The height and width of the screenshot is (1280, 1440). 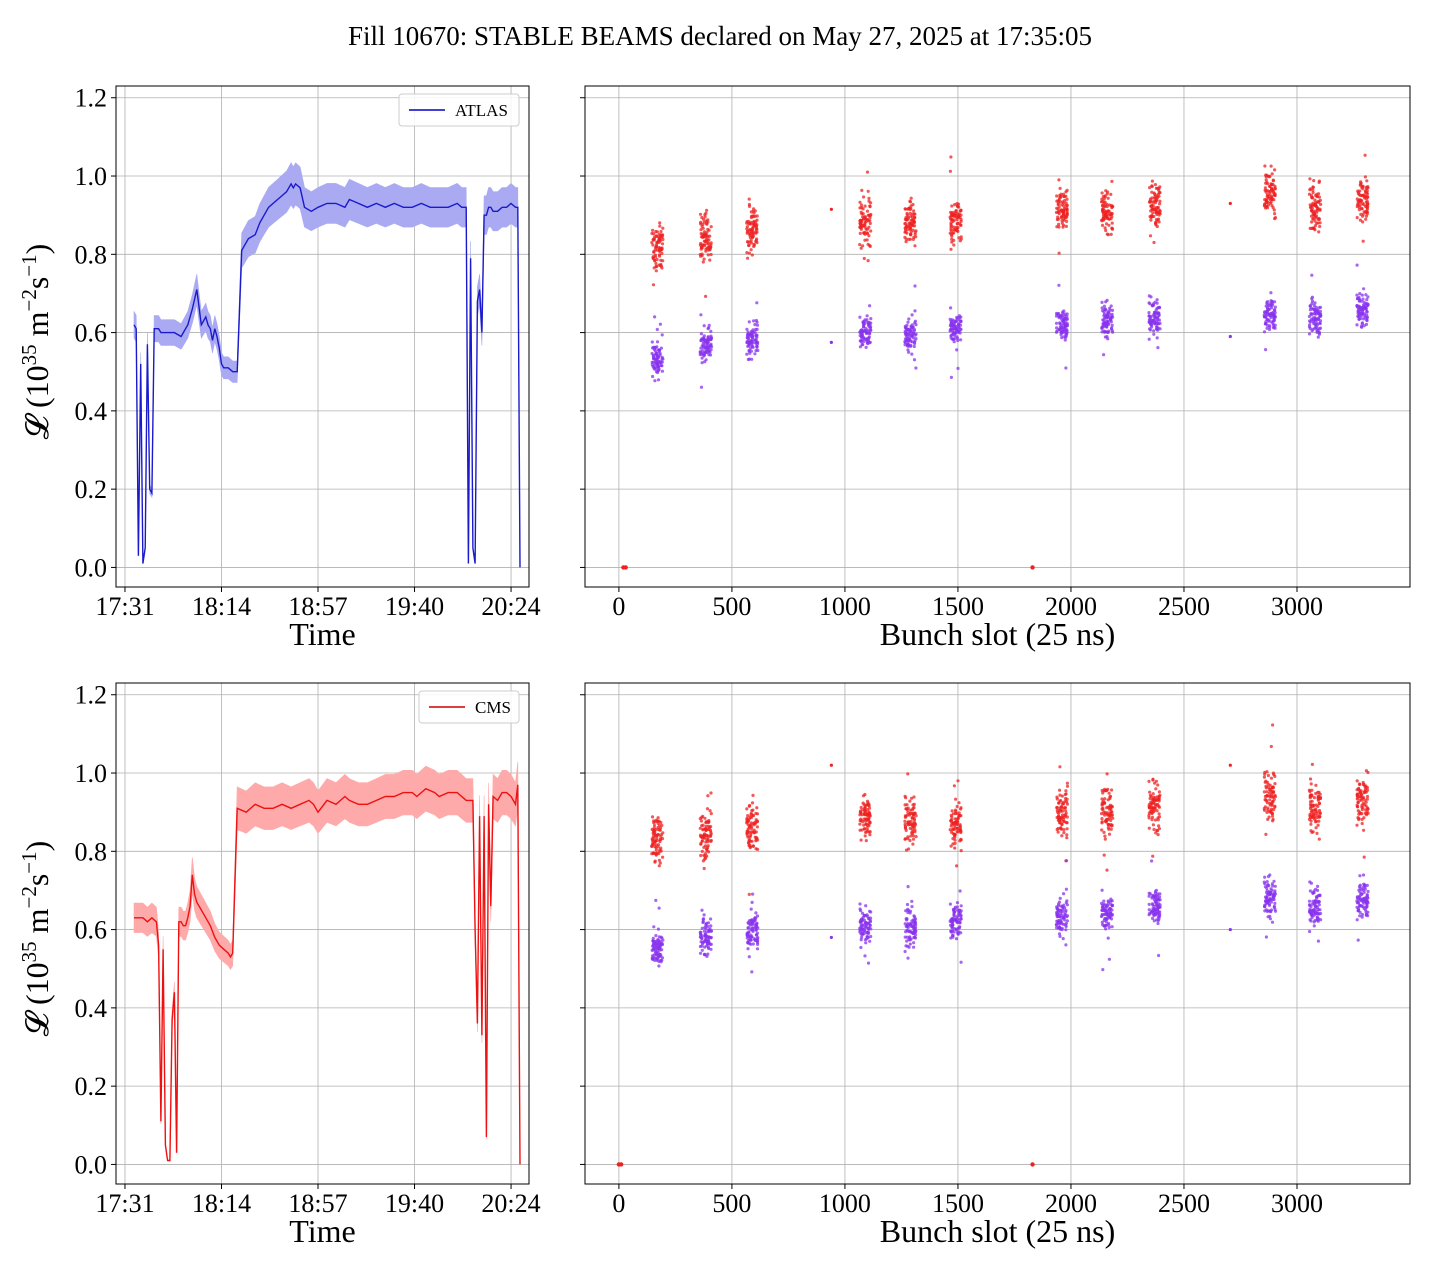 What do you see at coordinates (327, 963) in the screenshot?
I see `plot-area` at bounding box center [327, 963].